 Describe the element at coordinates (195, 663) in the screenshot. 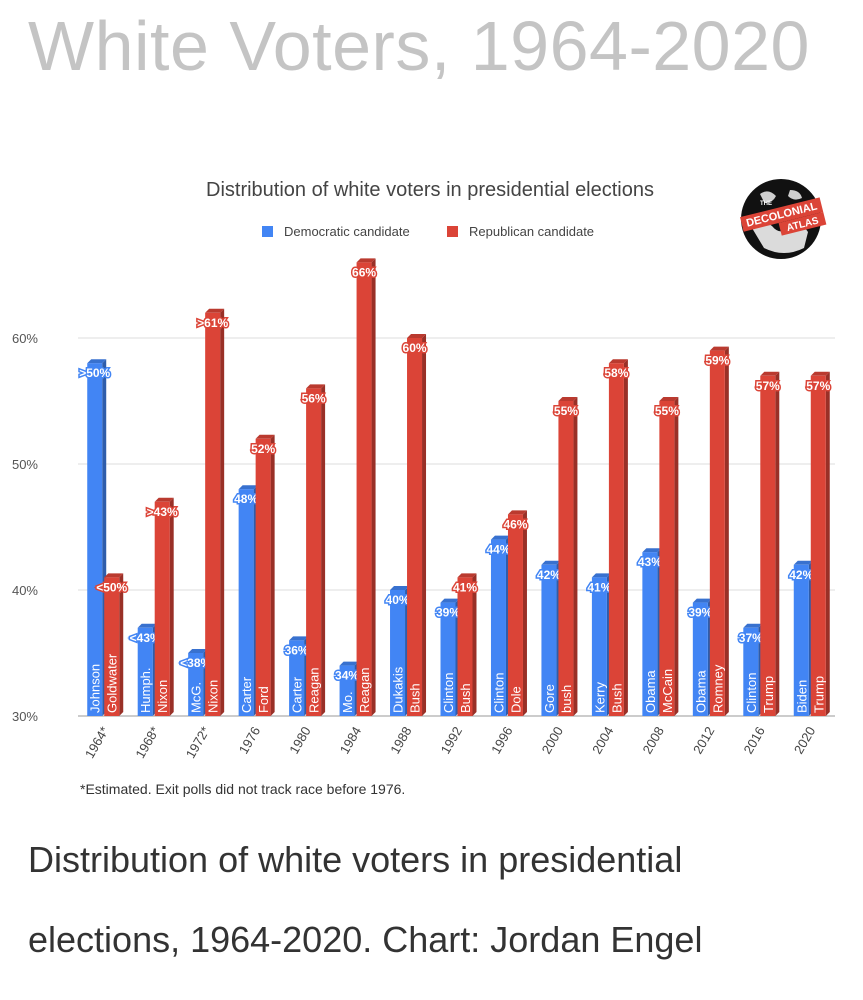

I see `value-label: <38%` at that location.